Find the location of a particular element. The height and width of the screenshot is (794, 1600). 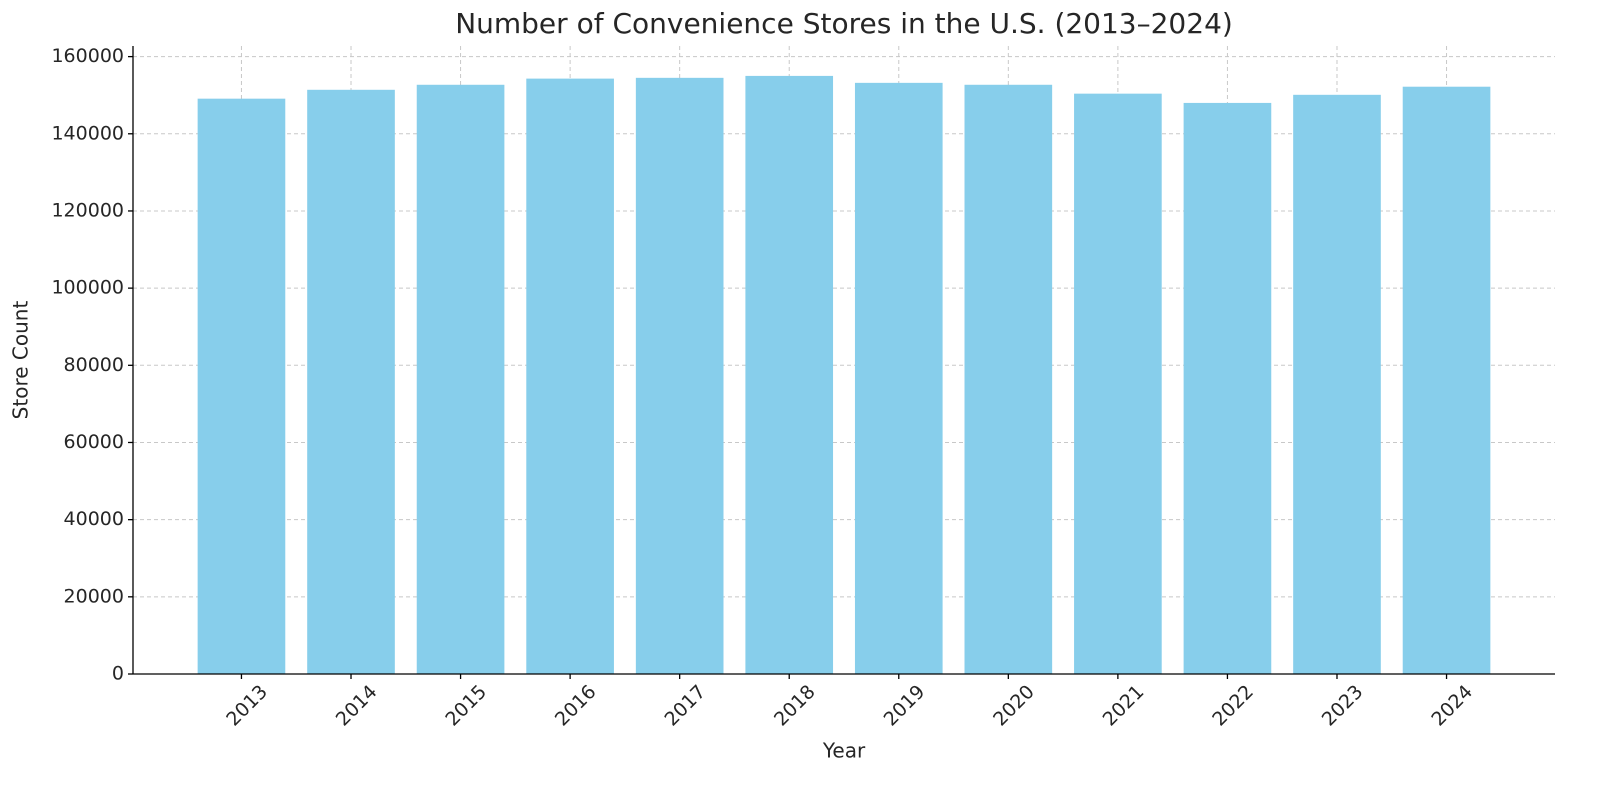

x-tick-label: 2015 is located at coordinates (466, 706).